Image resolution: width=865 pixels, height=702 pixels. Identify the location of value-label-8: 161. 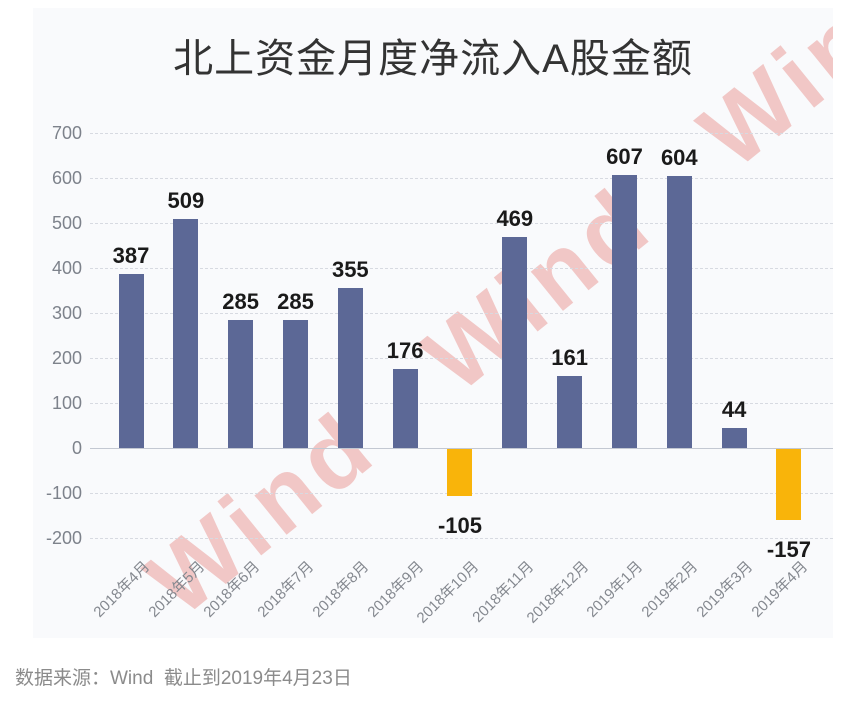
(569, 357).